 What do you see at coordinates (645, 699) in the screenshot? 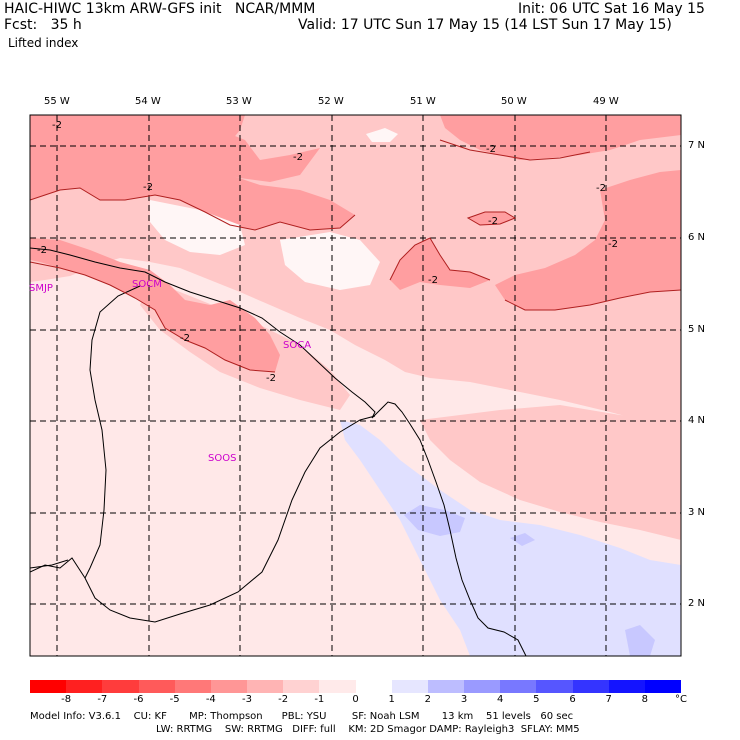
I see `colorbar-tick-label: 8` at bounding box center [645, 699].